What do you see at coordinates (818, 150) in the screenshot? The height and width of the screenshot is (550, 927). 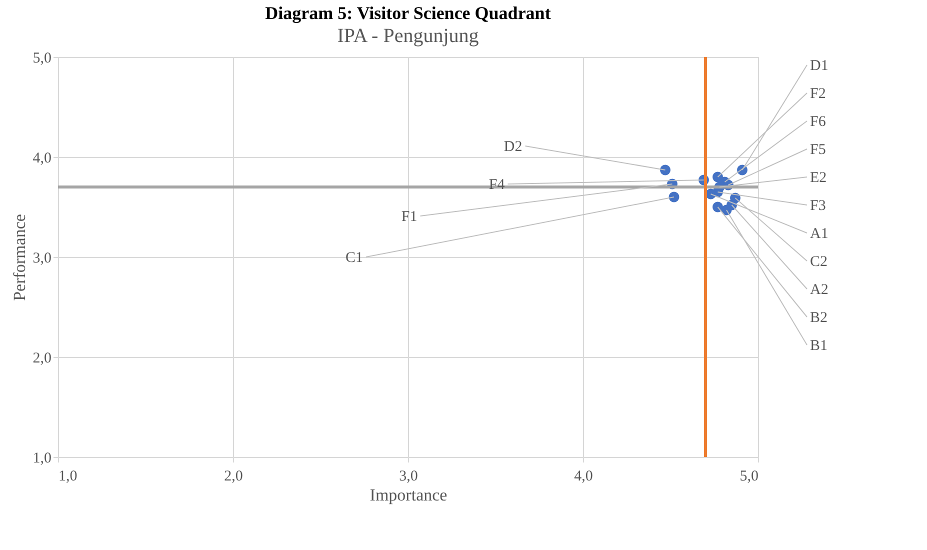 I see `annotation: F5` at bounding box center [818, 150].